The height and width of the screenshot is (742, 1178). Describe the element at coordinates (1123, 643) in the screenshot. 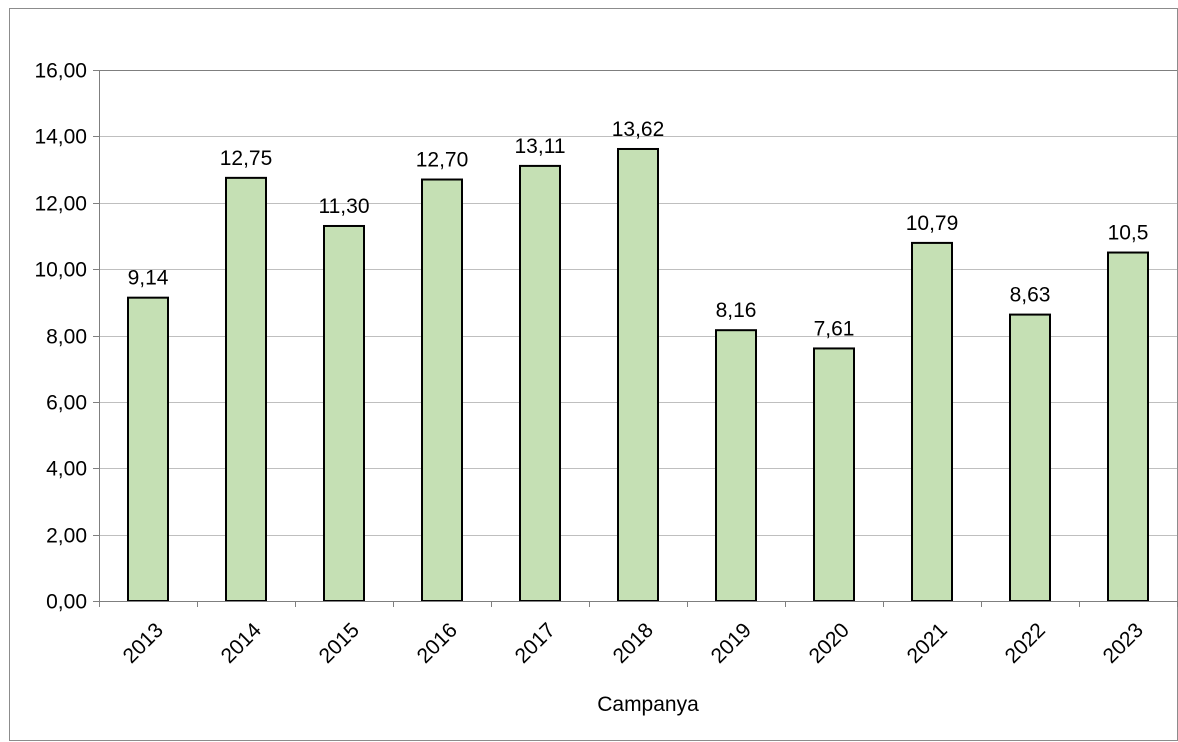

I see `x-tick-label: 2023` at that location.